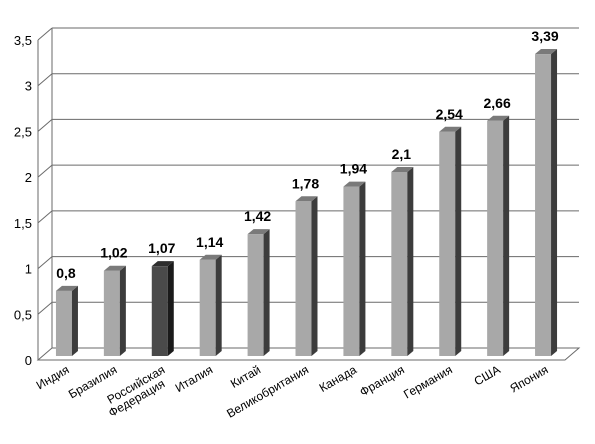 This screenshot has height=444, width=595. I want to click on y-tick-label: 1,5, so click(23, 223).